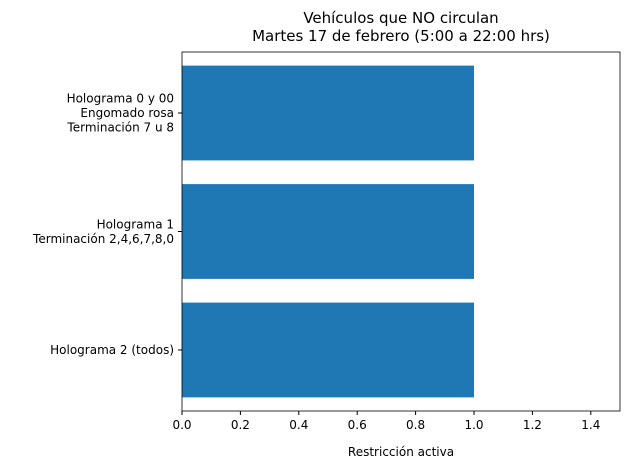 The height and width of the screenshot is (470, 630). Describe the element at coordinates (532, 425) in the screenshot. I see `x-tick-label: 1.2` at that location.